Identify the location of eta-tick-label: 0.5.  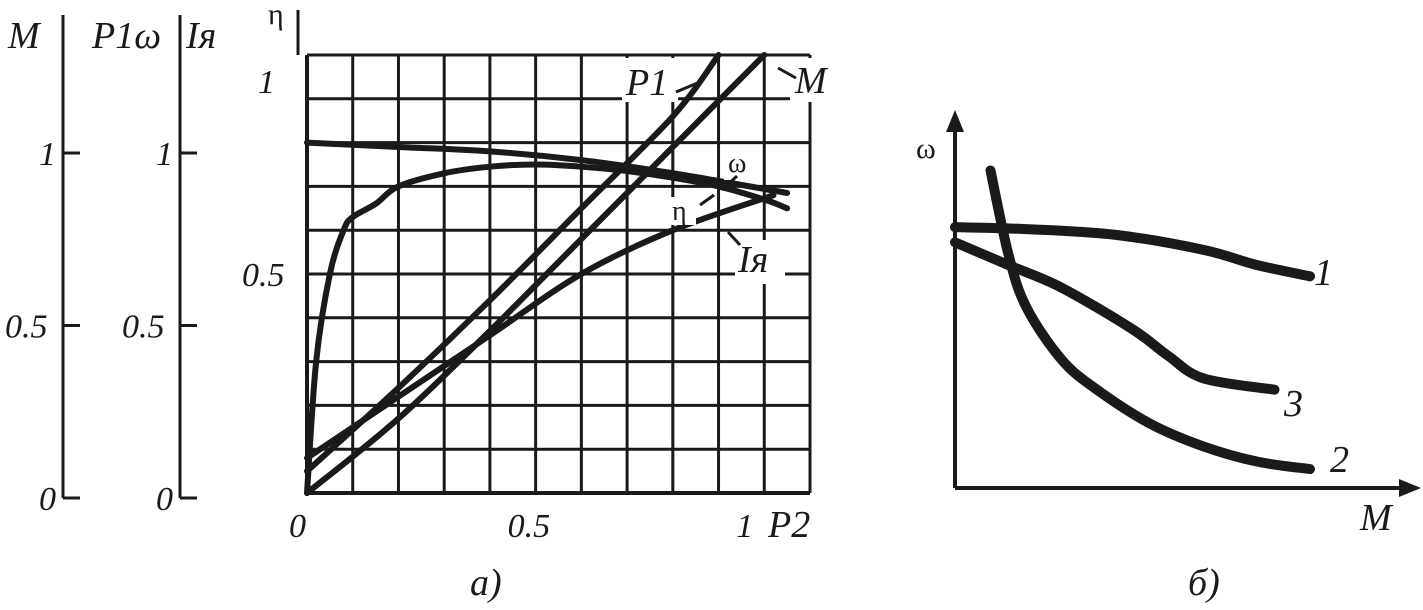
(263, 275).